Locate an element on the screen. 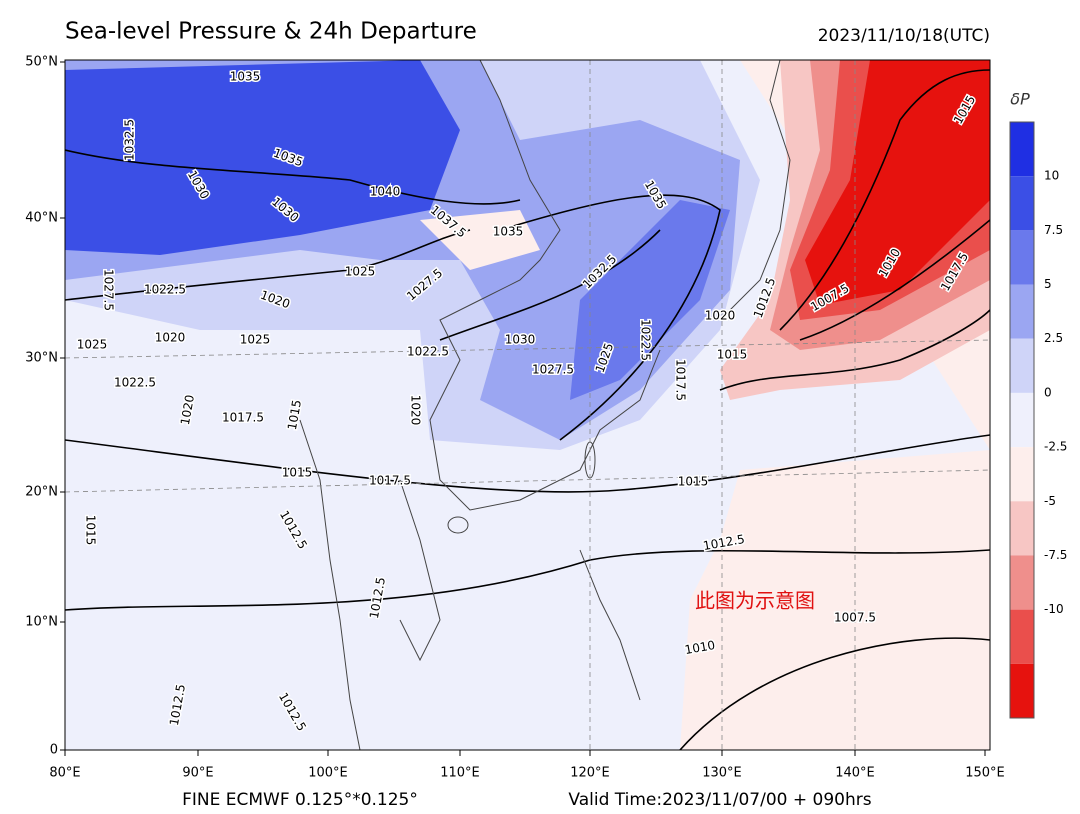 The height and width of the screenshot is (814, 1080). colorbar: 10 7.5 5 2.5 0 -2.5 -5 -7.5 -10 is located at coordinates (1038, 420).